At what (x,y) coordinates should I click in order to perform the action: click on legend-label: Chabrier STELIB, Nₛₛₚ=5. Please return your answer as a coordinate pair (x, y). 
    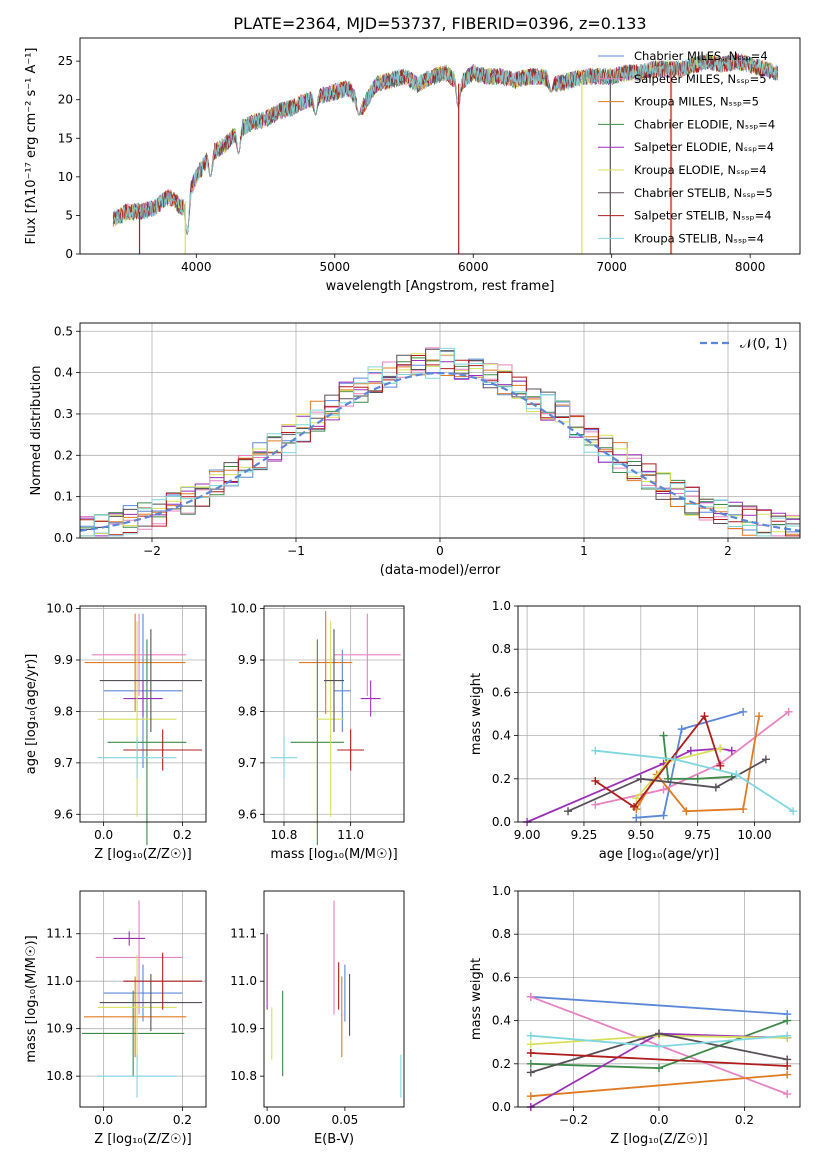
    Looking at the image, I should click on (703, 193).